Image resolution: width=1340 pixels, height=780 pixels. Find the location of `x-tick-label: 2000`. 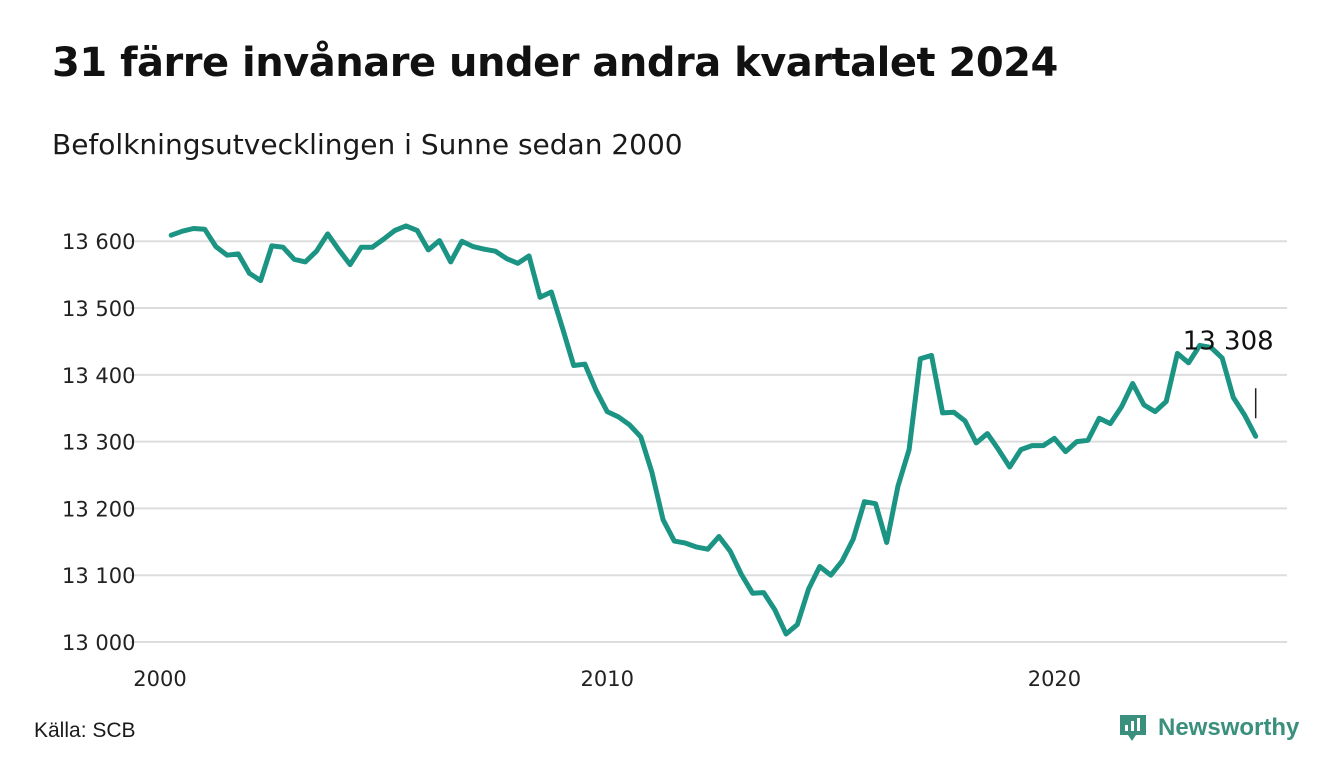

x-tick-label: 2000 is located at coordinates (159, 679).